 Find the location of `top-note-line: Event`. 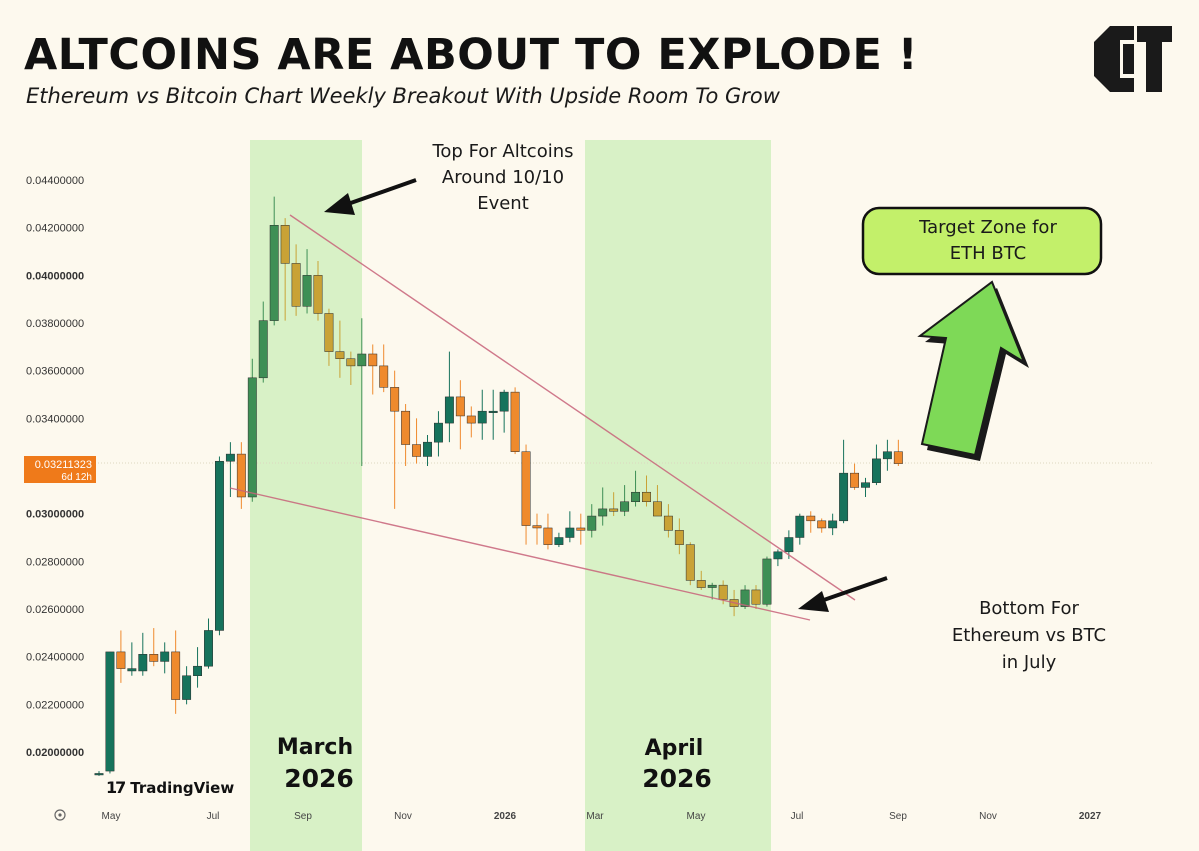

top-note-line: Event is located at coordinates (503, 203).